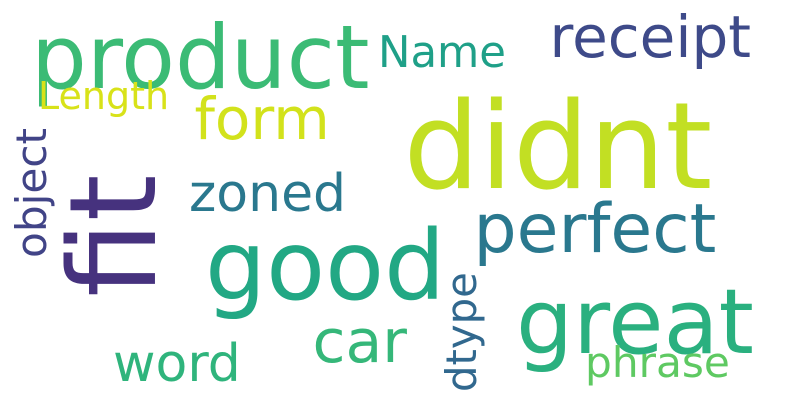 The image size is (794, 407). What do you see at coordinates (268, 194) in the screenshot?
I see `word-zoned: zoned` at bounding box center [268, 194].